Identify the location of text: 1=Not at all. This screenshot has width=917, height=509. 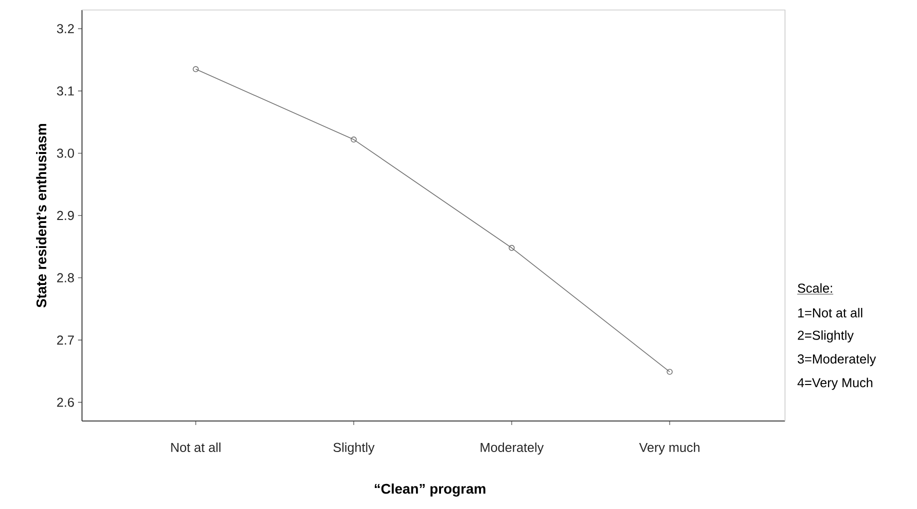
(830, 313).